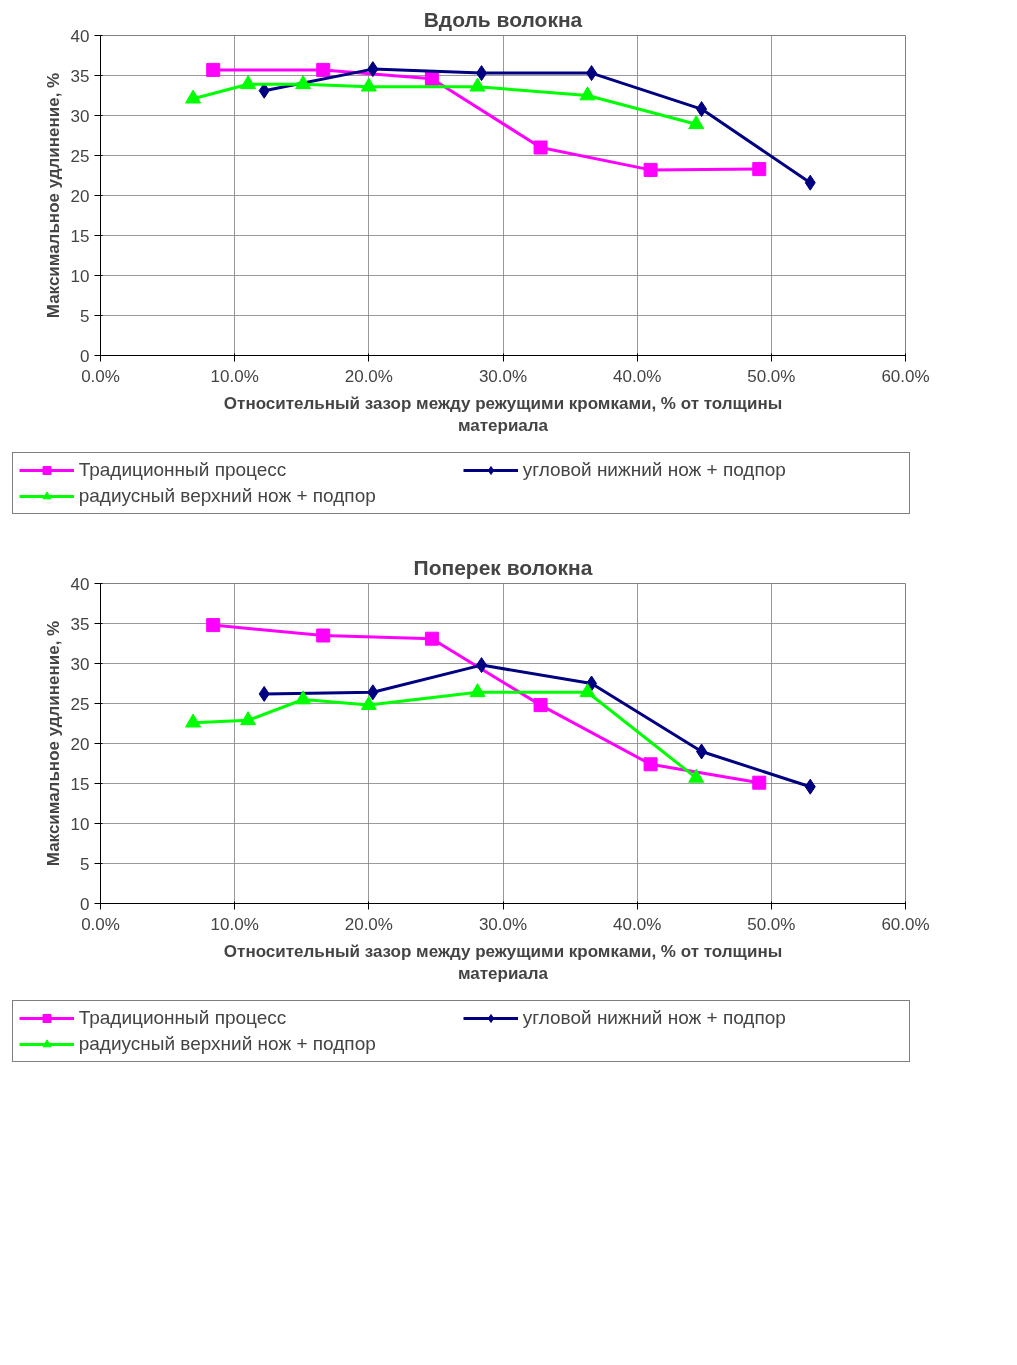 This screenshot has height=1365, width=1017. What do you see at coordinates (503, 567) in the screenshot?
I see `chart-title: Поперек волокна` at bounding box center [503, 567].